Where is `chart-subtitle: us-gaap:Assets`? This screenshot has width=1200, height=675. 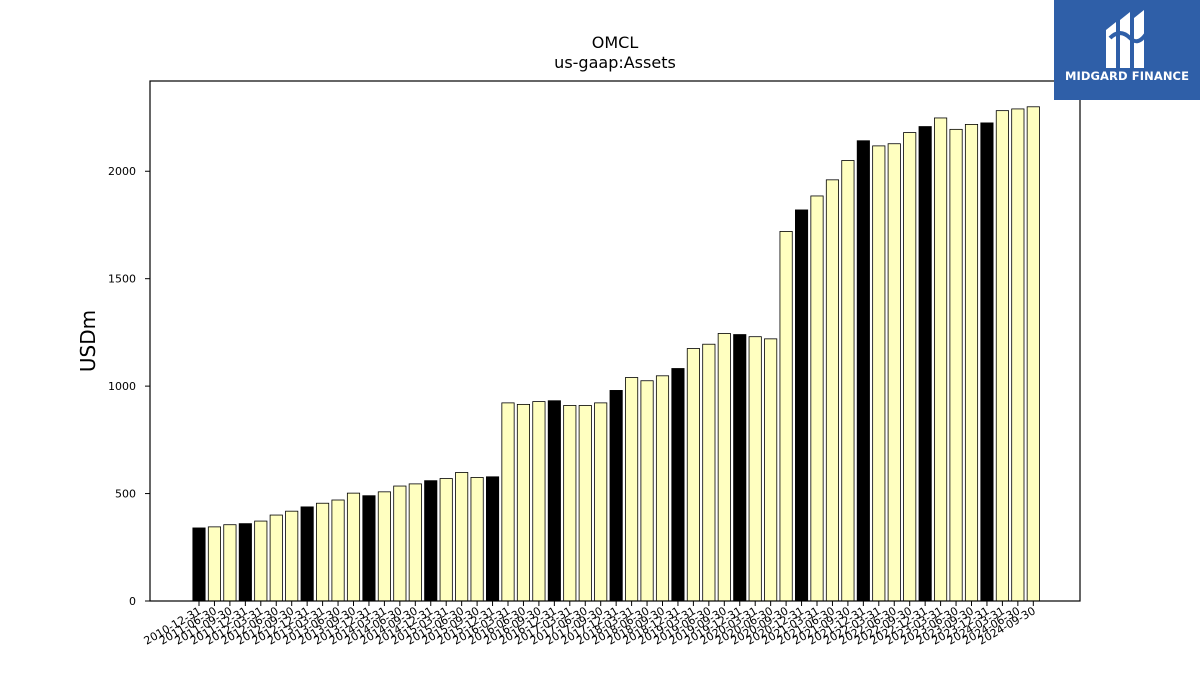 chart-subtitle: us-gaap:Assets is located at coordinates (615, 62).